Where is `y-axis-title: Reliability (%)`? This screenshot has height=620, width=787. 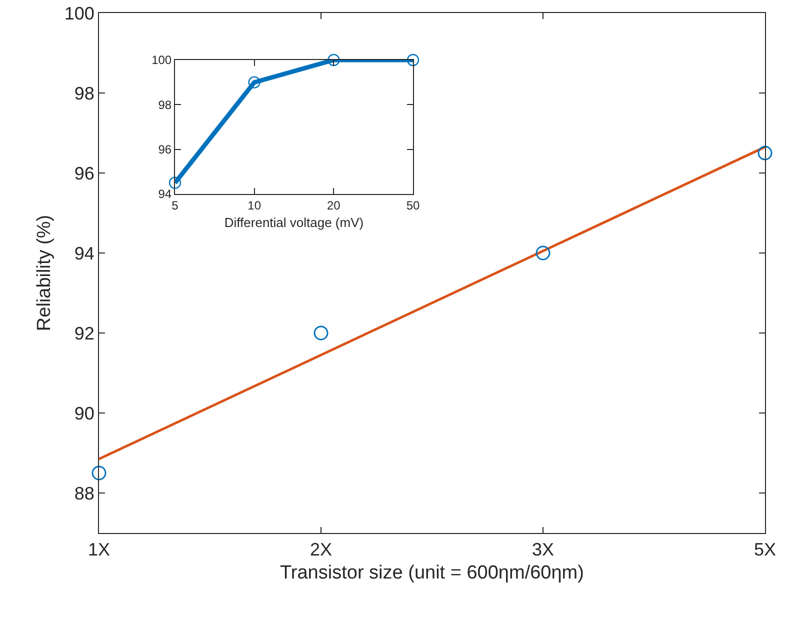 y-axis-title: Reliability (%) is located at coordinates (45, 273).